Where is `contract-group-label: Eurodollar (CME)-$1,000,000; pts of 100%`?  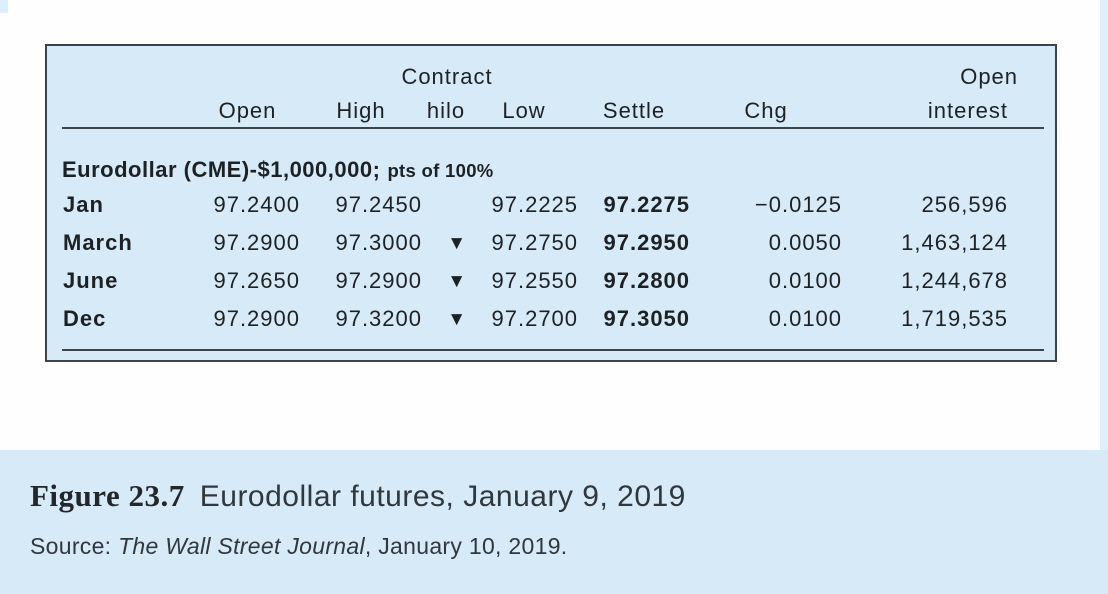
contract-group-label: Eurodollar (CME)-$1,000,000; pts of 100% is located at coordinates (553, 157).